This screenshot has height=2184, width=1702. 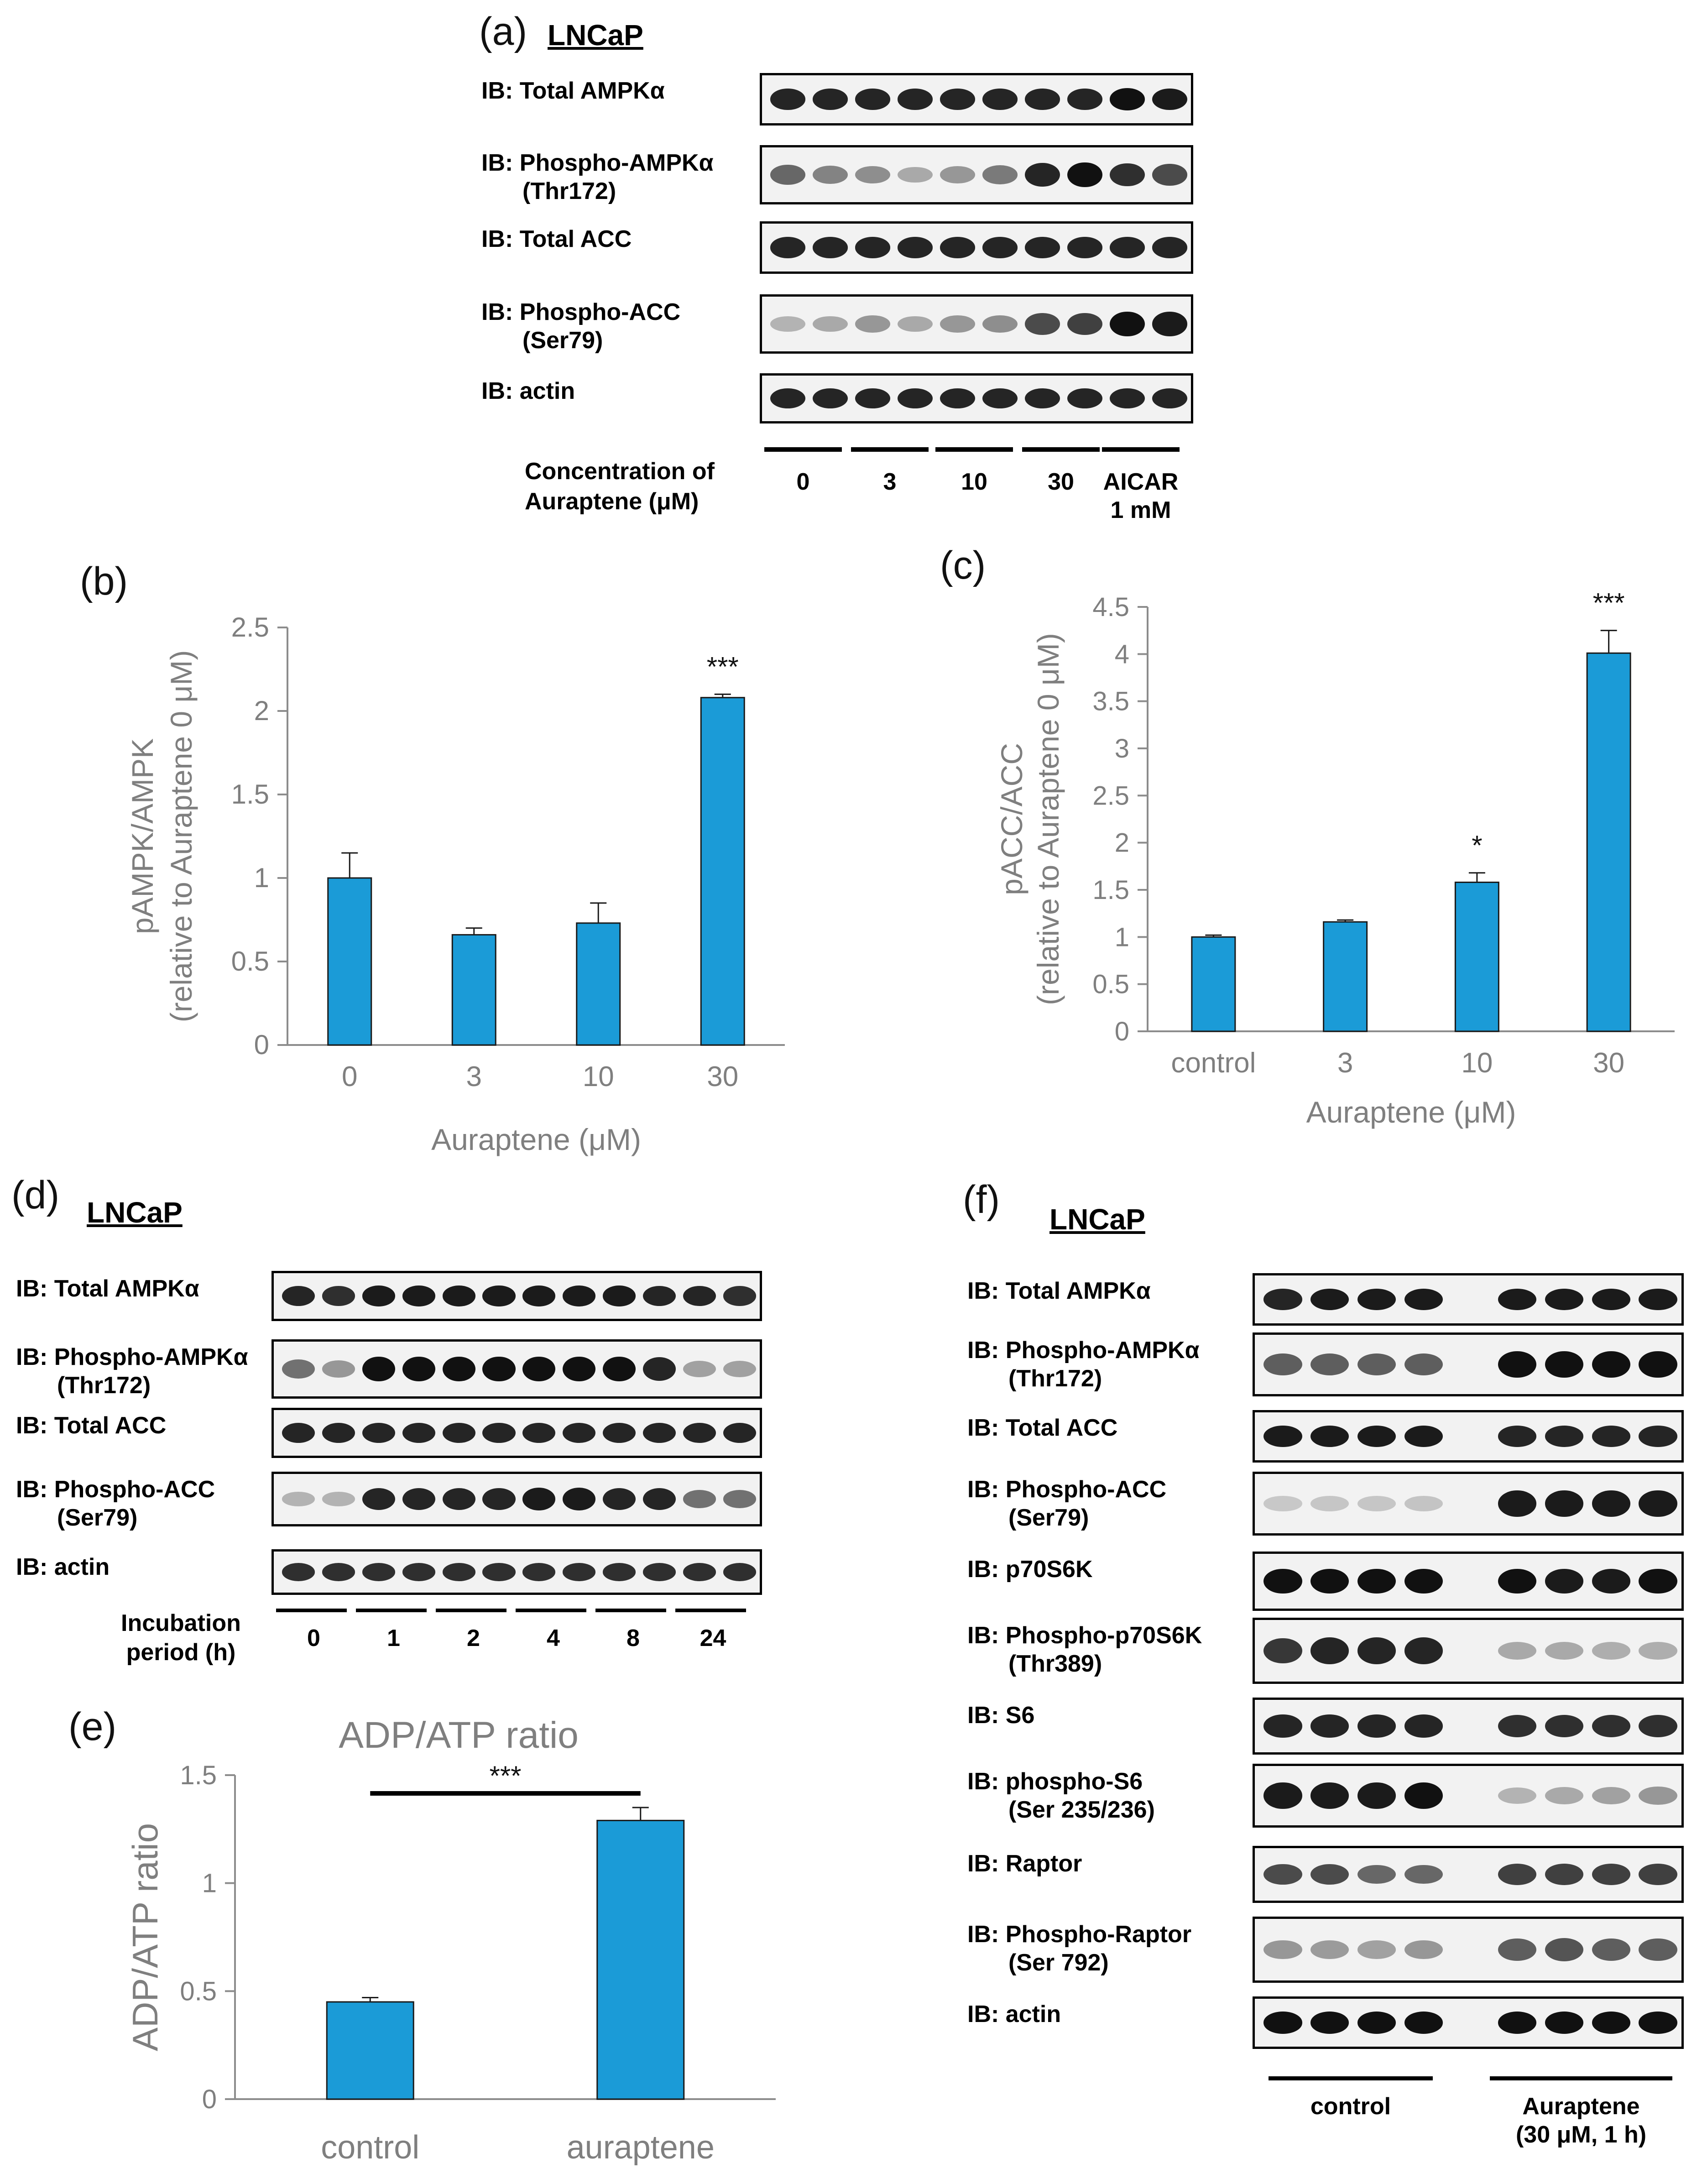 I want to click on panel-a-x-title: Concentration of Auraptene (μM), so click(x=620, y=487).